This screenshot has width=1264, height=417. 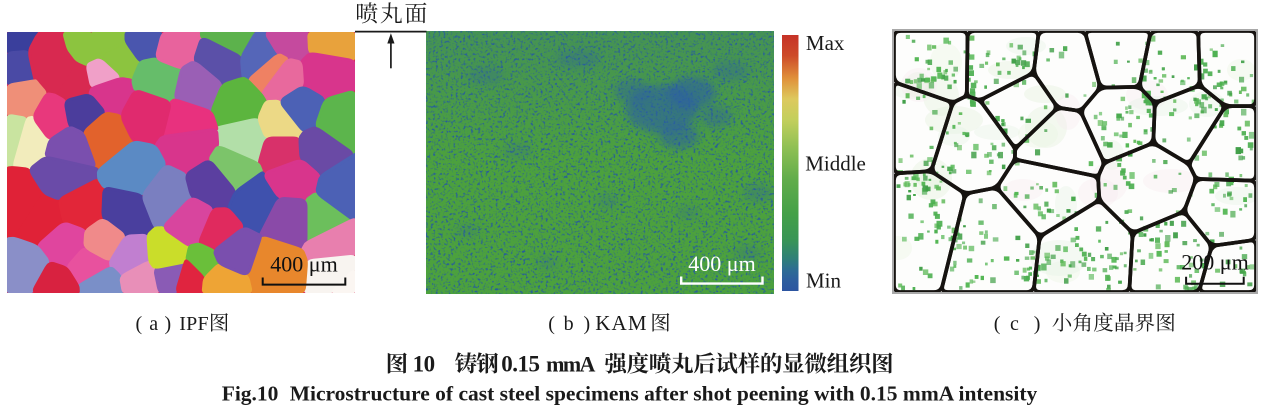 I want to click on svg-text: Max, so click(x=825, y=43).